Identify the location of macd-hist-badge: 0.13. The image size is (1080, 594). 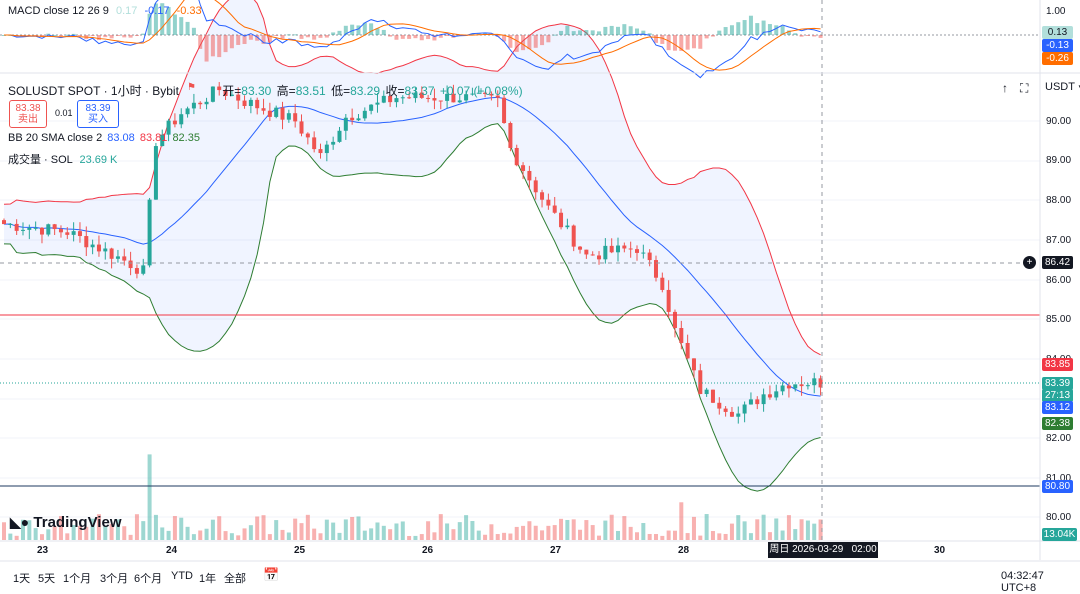
(1057, 32).